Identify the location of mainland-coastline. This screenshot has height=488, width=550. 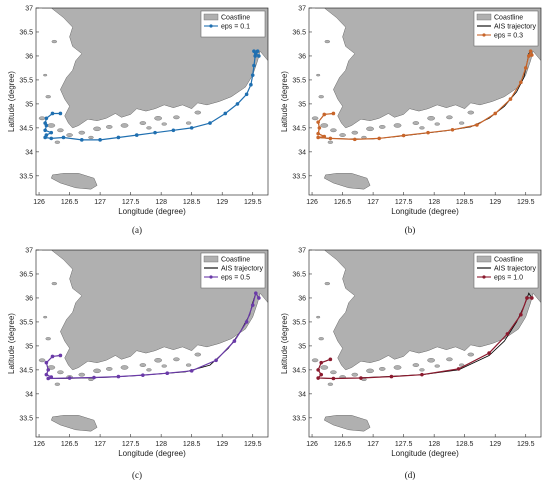
(155, 68).